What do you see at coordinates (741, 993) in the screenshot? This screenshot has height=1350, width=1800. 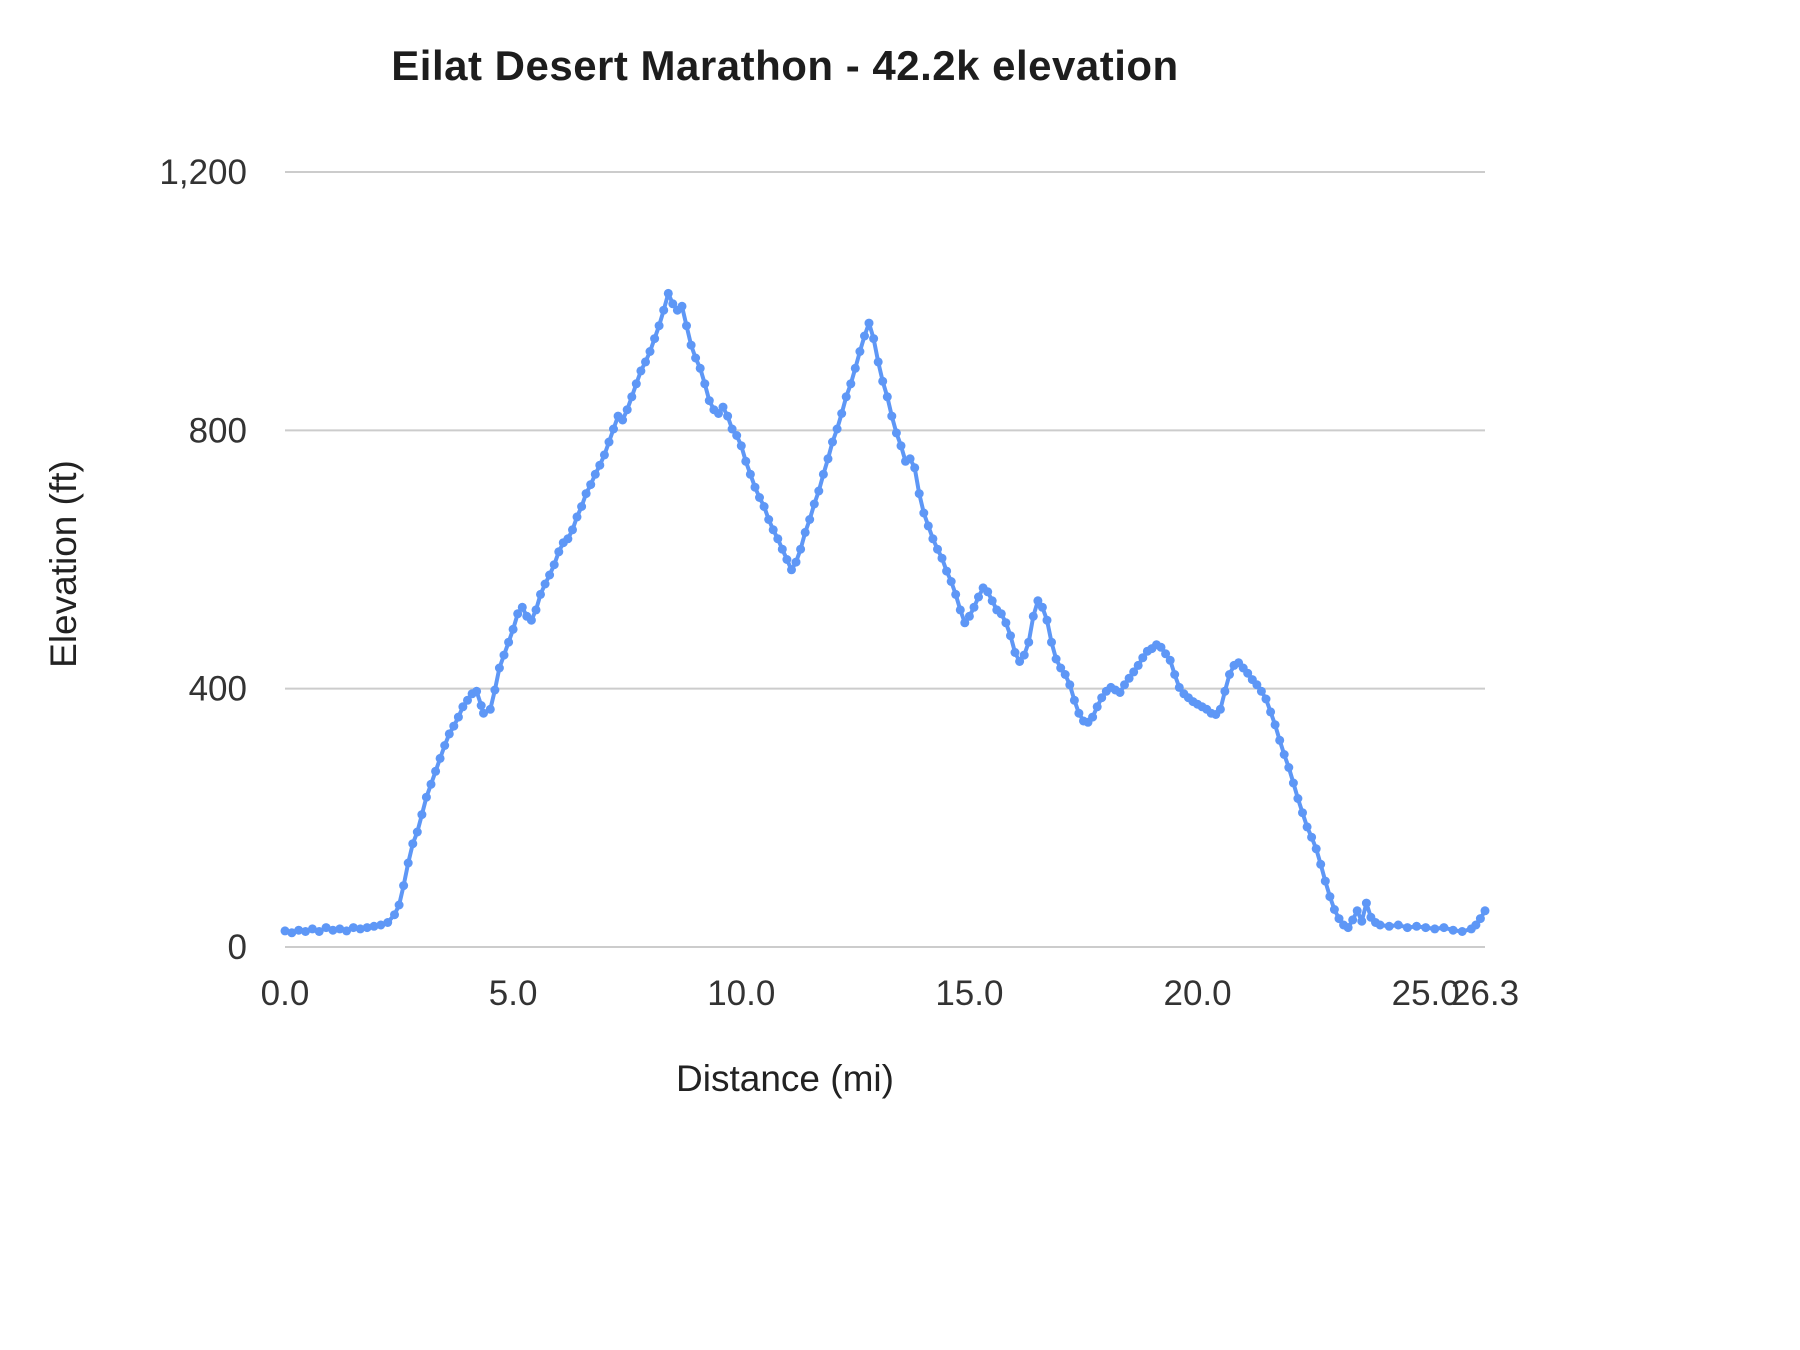 I see `x-tick-label: 10.0` at bounding box center [741, 993].